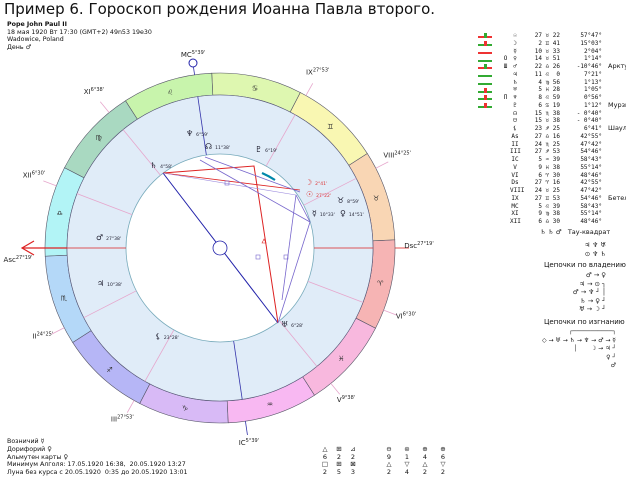 The height and width of the screenshot is (496, 626). I want to click on stat-sym2: ⊠, so click(353, 464).